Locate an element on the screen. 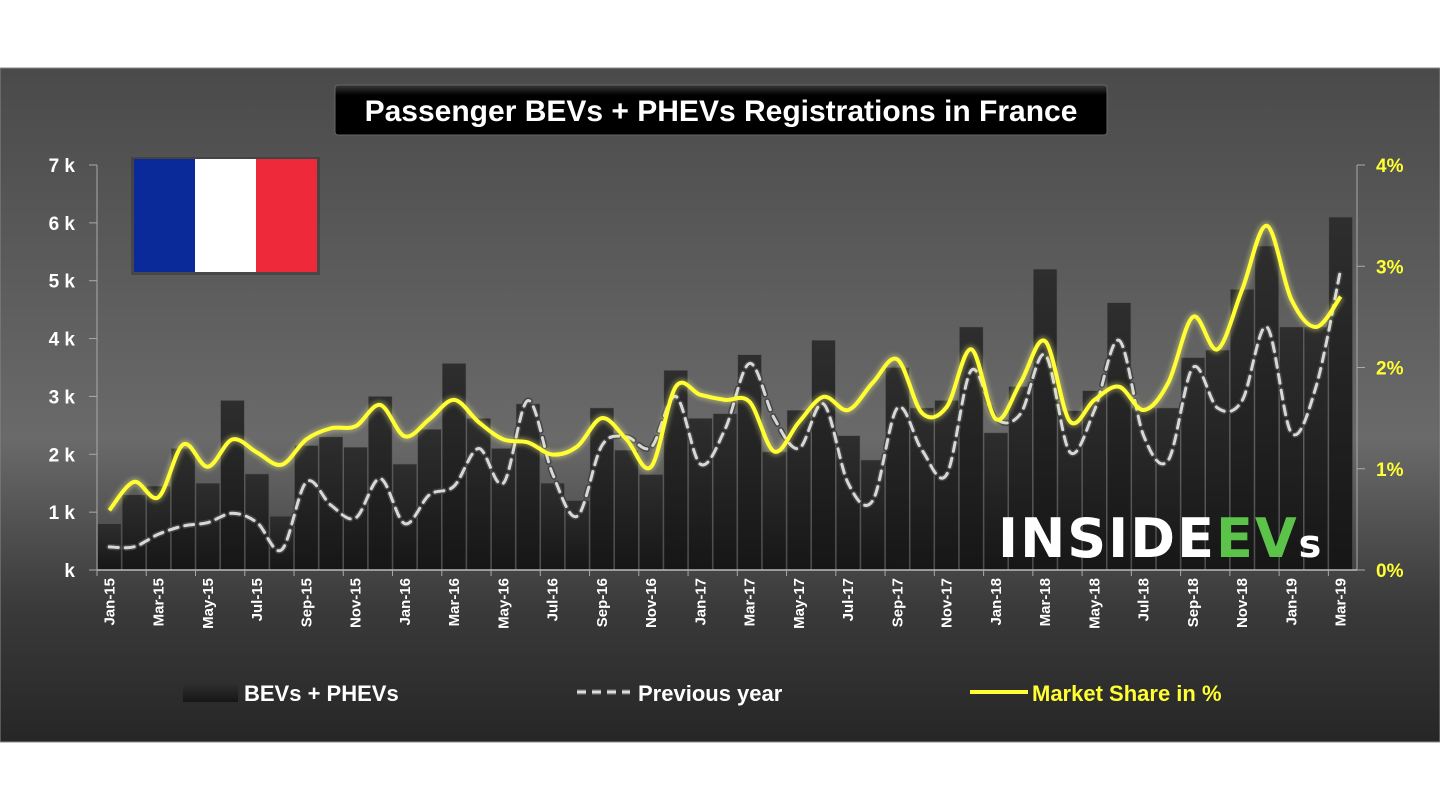  x-tick-label: Jan-18 is located at coordinates (996, 602).